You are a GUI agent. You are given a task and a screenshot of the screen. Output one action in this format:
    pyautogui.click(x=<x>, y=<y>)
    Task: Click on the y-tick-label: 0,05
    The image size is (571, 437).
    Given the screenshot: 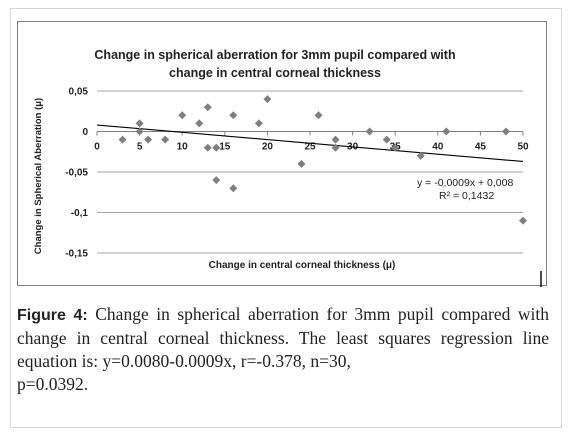 What is the action you would take?
    pyautogui.click(x=79, y=92)
    